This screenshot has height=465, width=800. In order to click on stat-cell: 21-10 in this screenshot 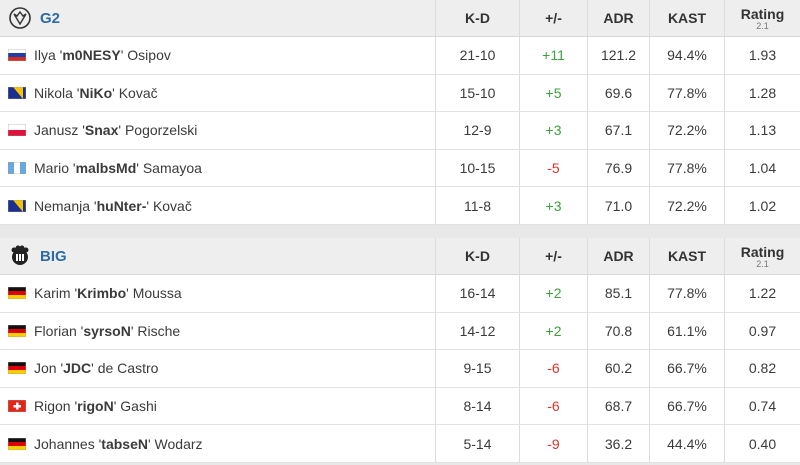, I will do `click(478, 55)`.